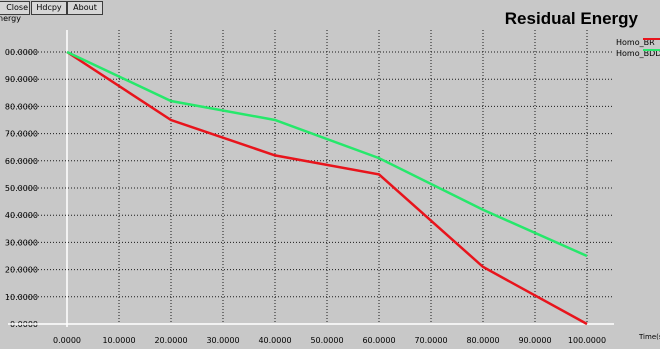 Image resolution: width=660 pixels, height=349 pixels. Describe the element at coordinates (326, 340) in the screenshot. I see `x-tick-label: 50.0000` at that location.